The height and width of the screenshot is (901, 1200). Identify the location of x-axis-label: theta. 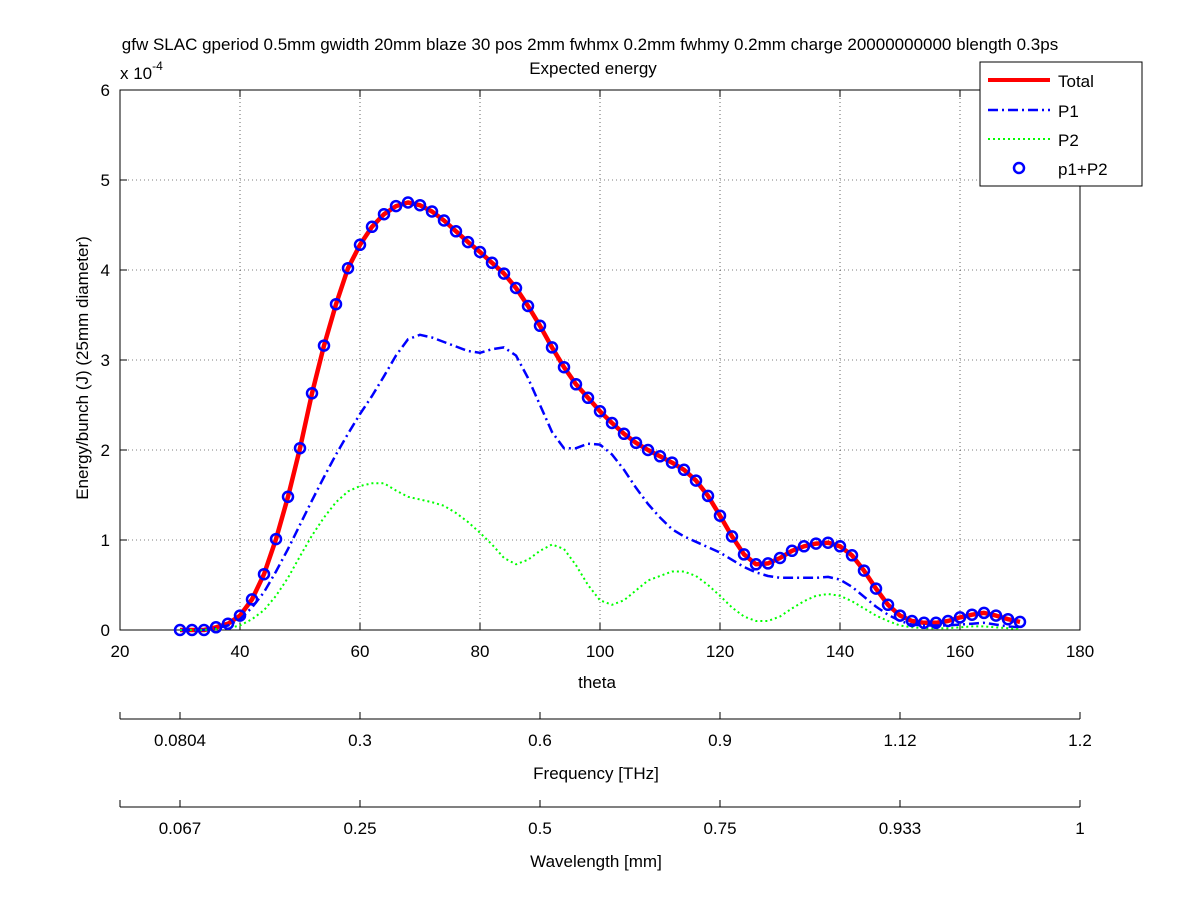
(597, 682).